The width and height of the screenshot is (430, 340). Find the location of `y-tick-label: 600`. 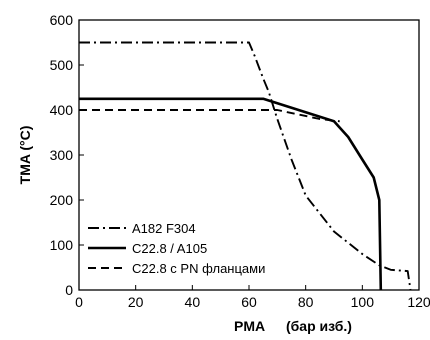

y-tick-label: 600 is located at coordinates (62, 20).